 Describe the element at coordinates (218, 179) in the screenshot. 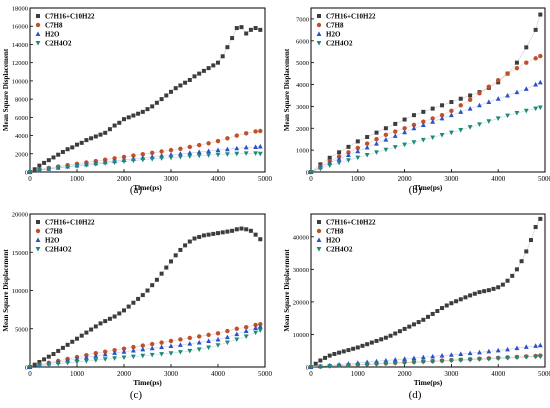

I see `x-tick-label: 4000` at that location.